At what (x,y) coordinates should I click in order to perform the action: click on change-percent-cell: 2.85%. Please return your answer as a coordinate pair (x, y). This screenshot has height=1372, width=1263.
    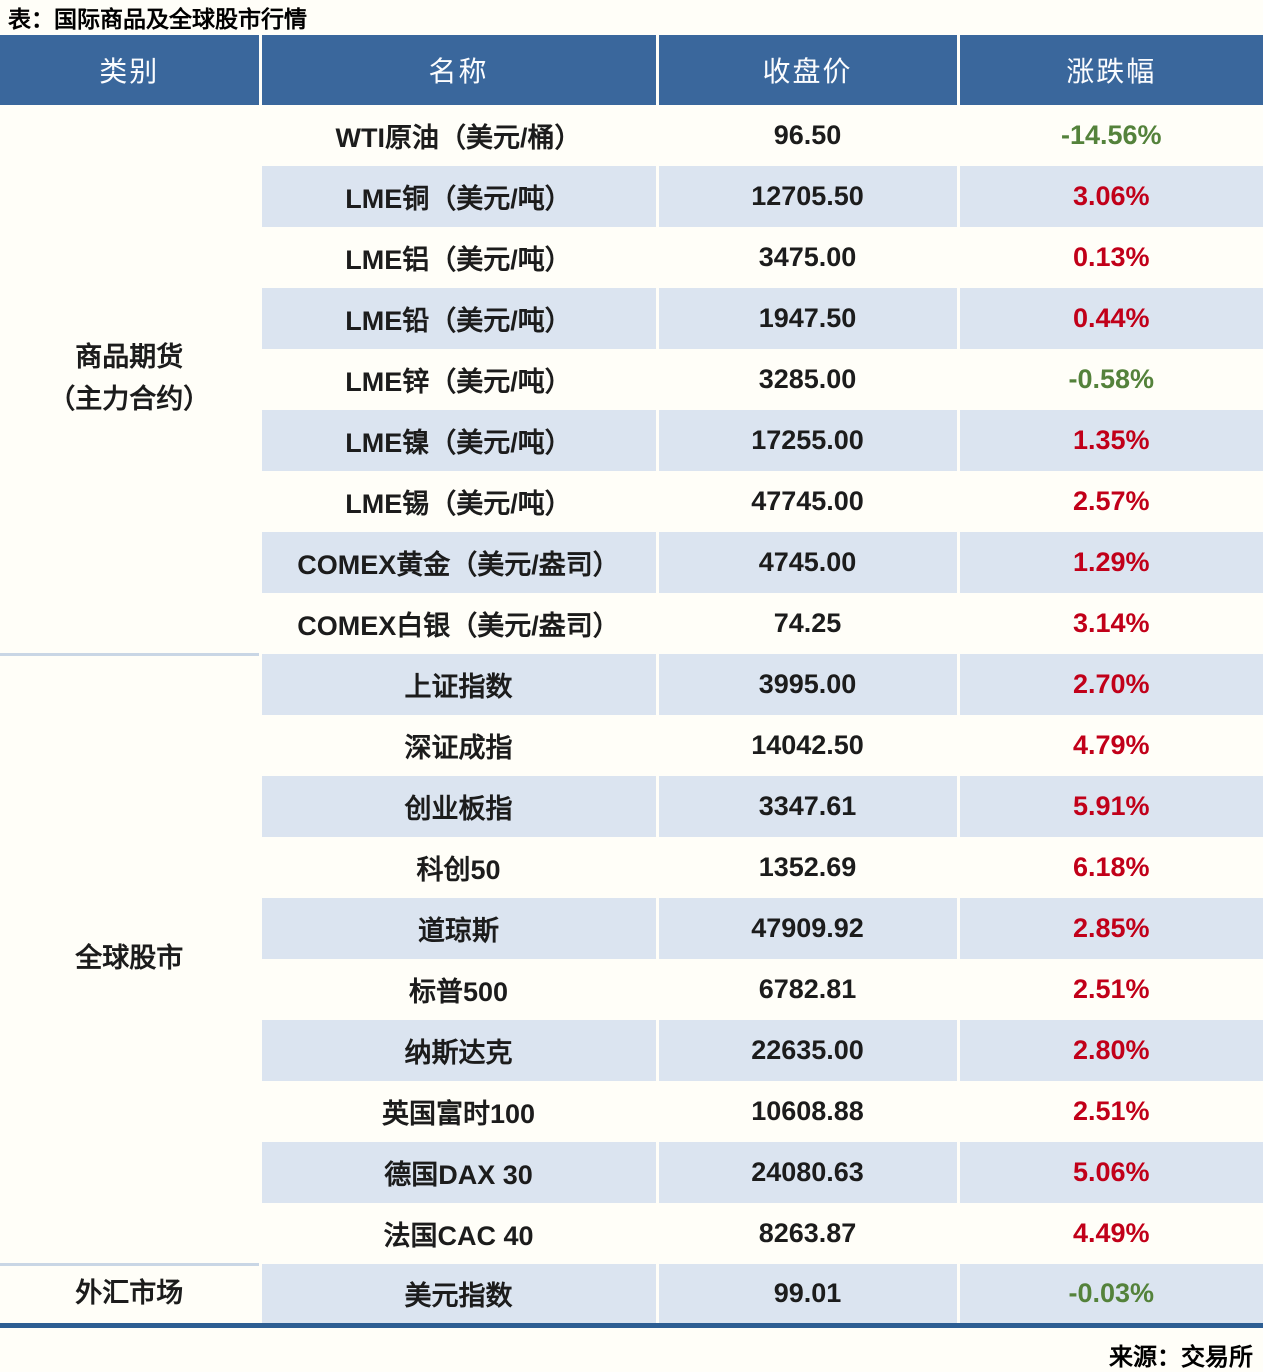
    Looking at the image, I should click on (1109, 928).